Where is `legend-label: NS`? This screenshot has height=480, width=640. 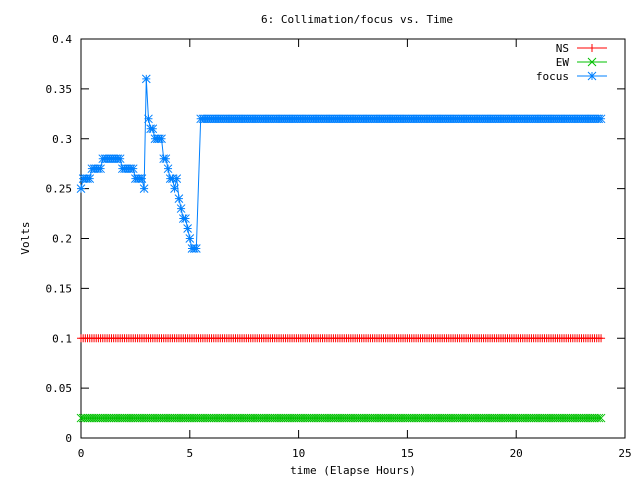 legend-label: NS is located at coordinates (562, 48).